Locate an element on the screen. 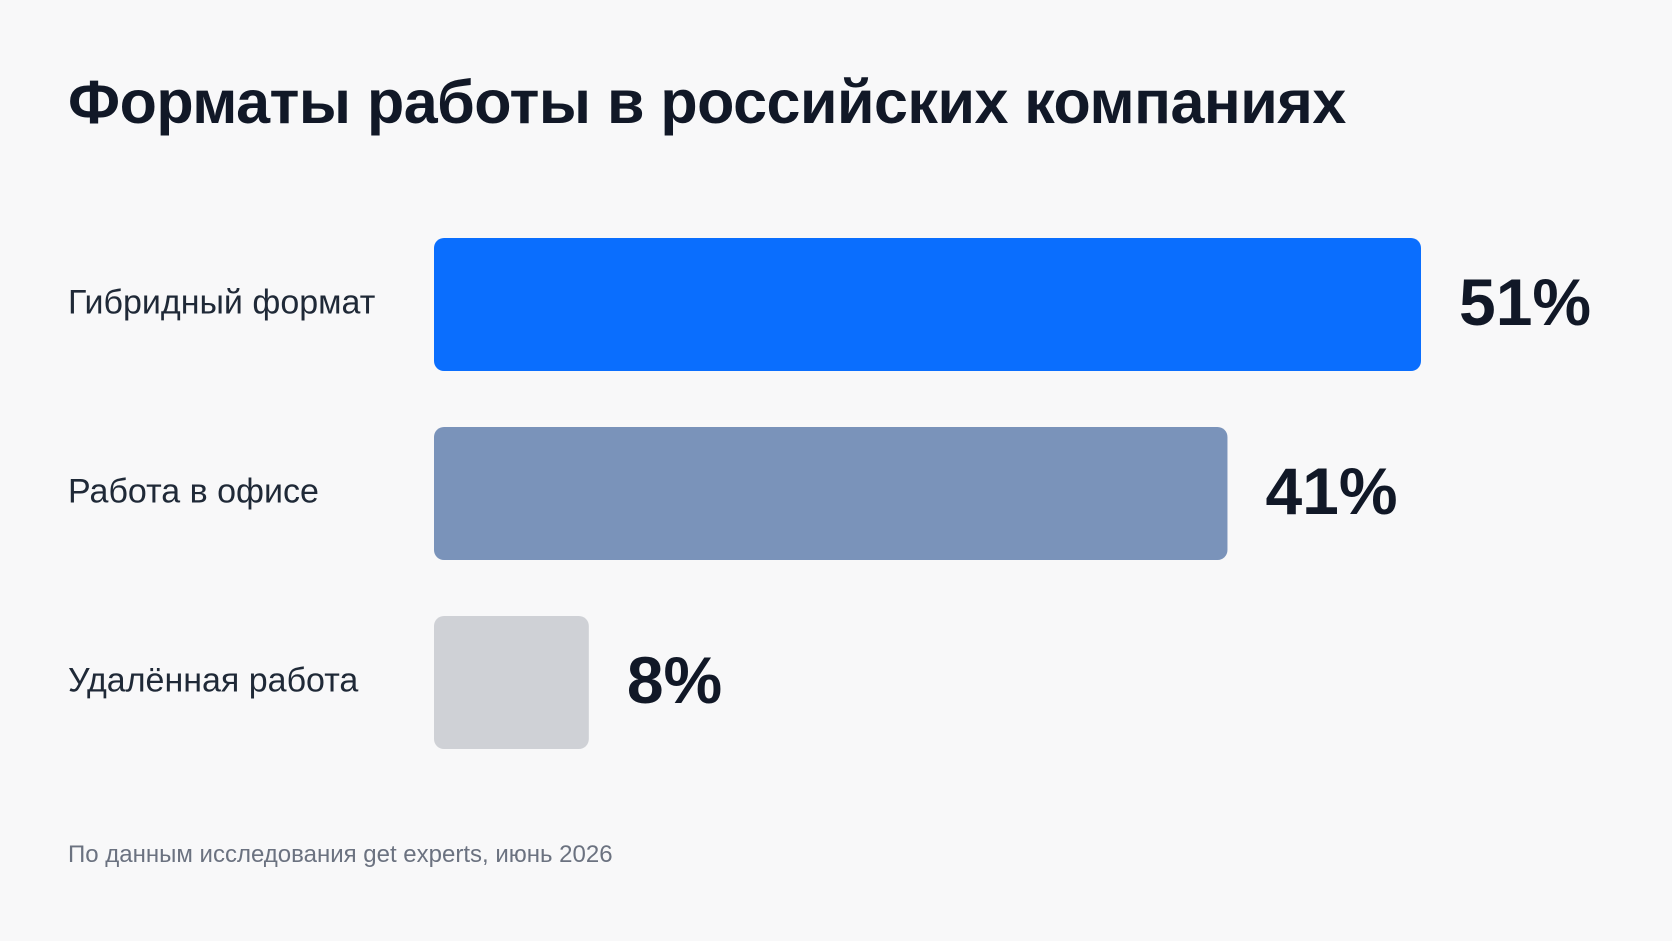  value-label: 41% is located at coordinates (1331, 491).